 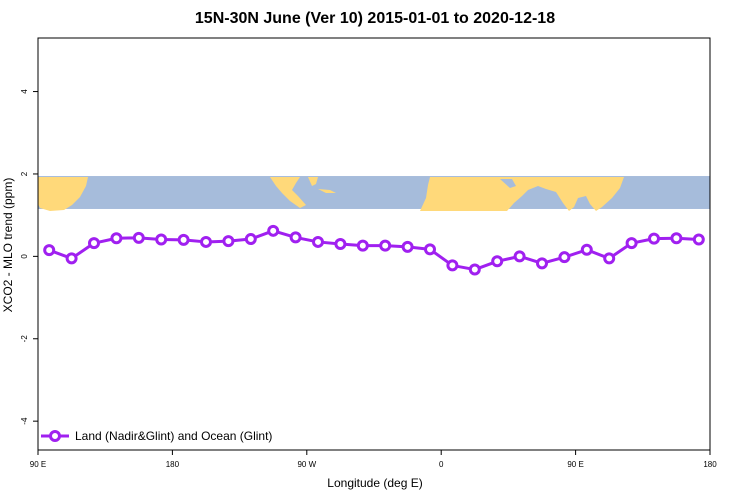 I want to click on world-map-band, so click(x=374, y=193).